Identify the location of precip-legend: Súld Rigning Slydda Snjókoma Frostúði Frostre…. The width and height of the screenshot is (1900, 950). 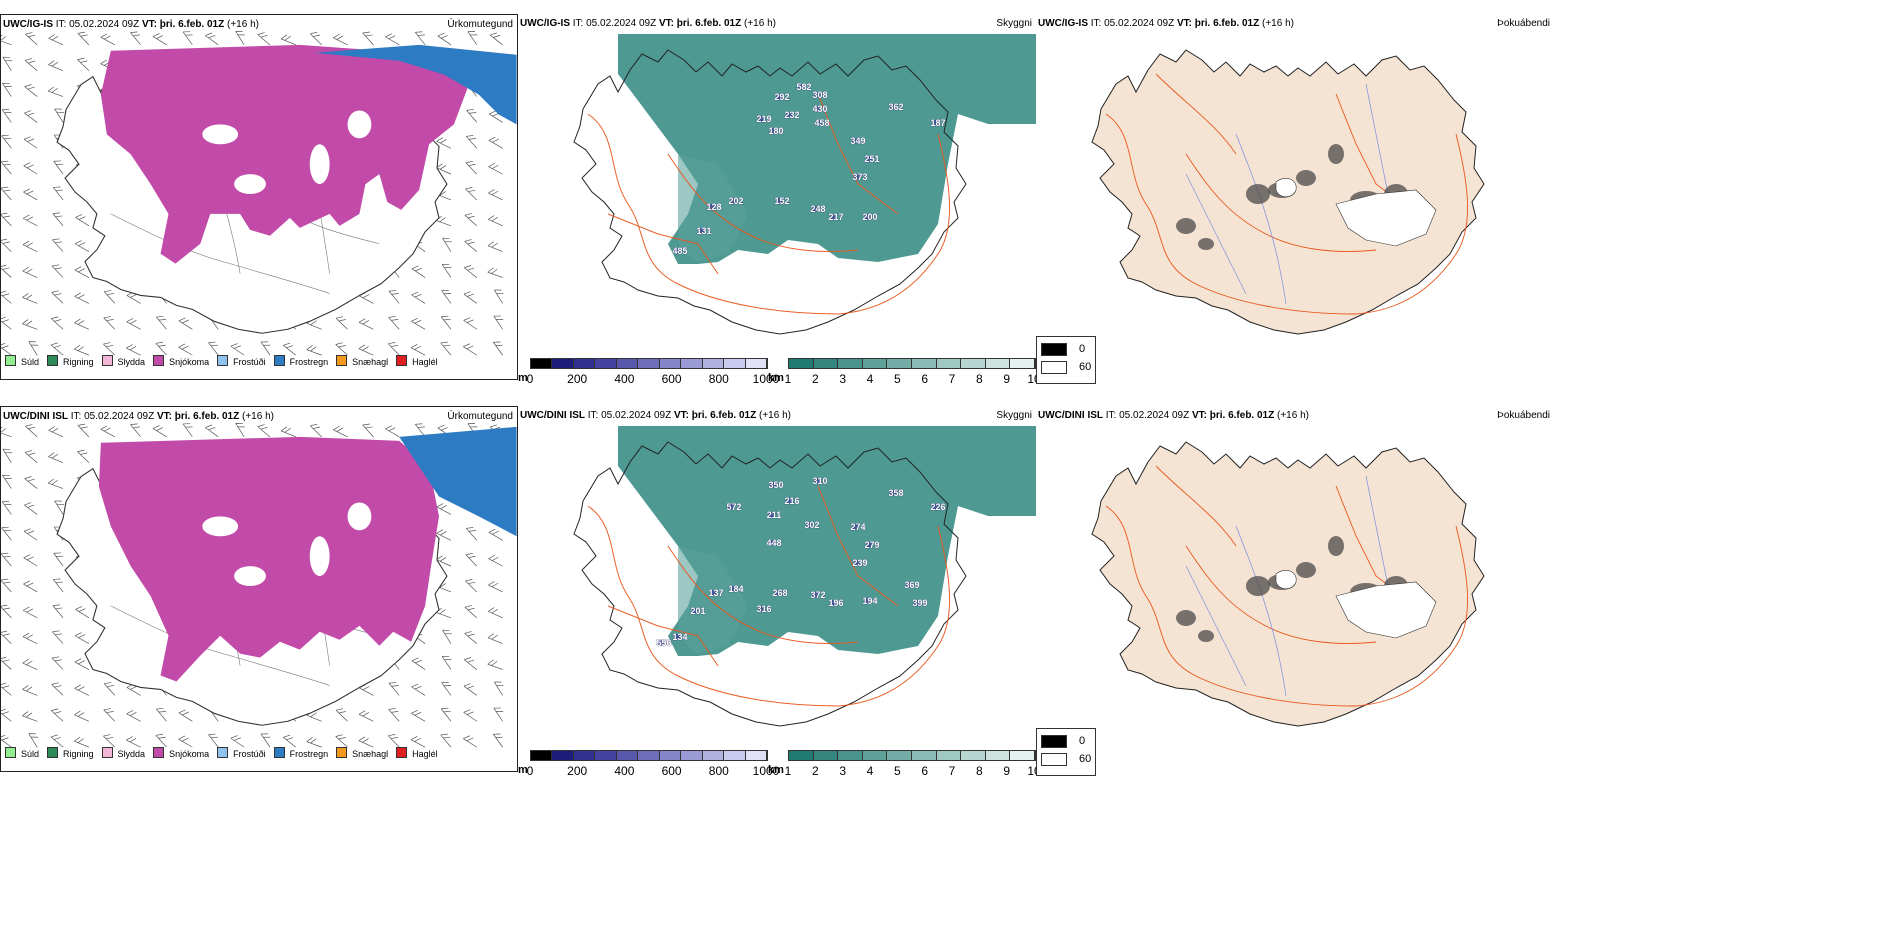
(225, 363).